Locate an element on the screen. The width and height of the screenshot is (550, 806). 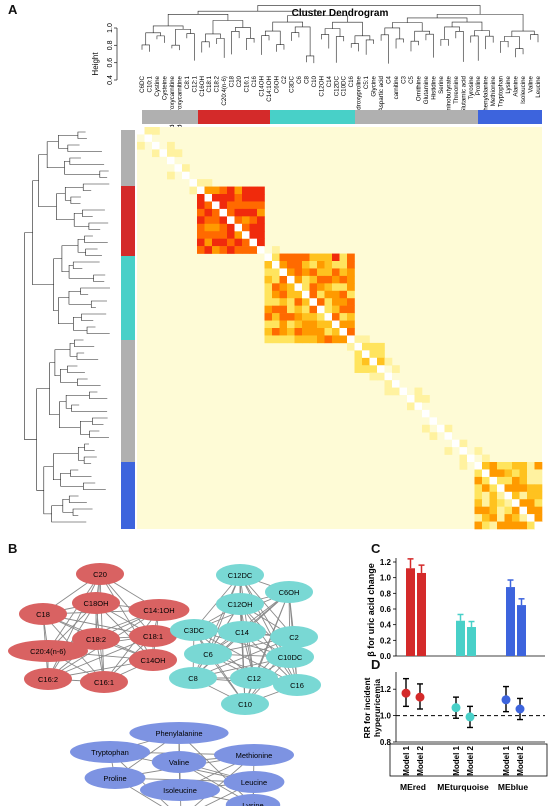
dendrogram-ylabel: Height is located at coordinates (95, 64).